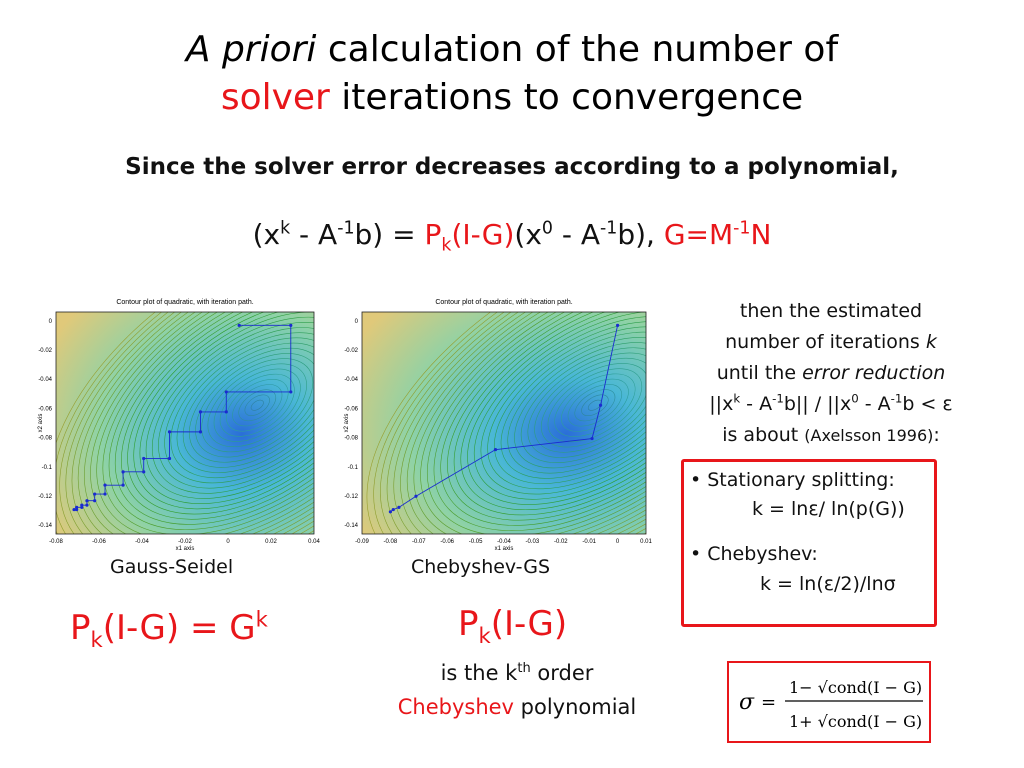  I want to click on chebyshev-polynomial-description: is the kth order Chebyshev polynomial, so click(517, 690).